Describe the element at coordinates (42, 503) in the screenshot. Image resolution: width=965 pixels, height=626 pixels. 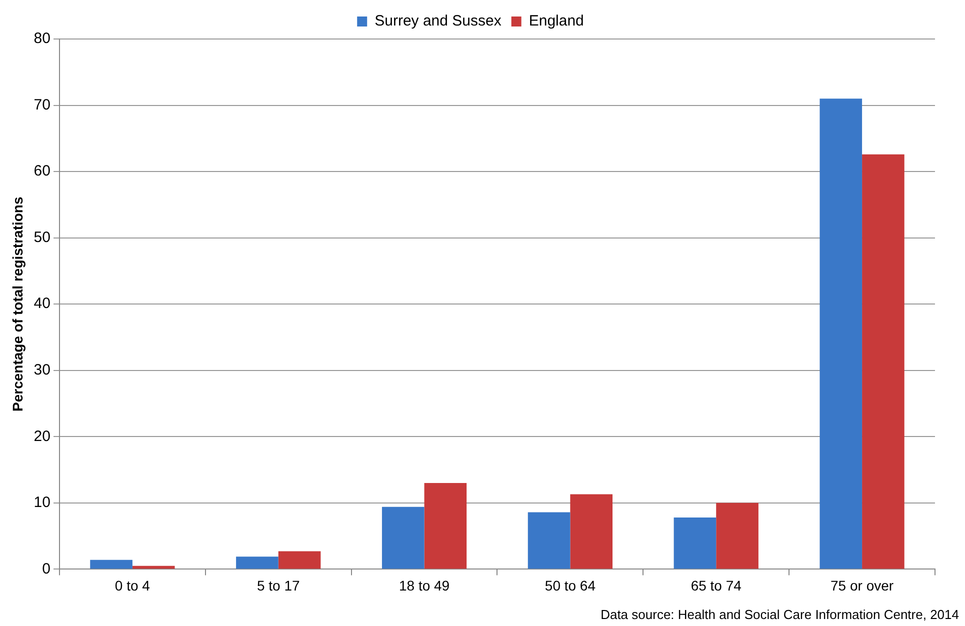
I see `y-tick-label: 10` at that location.